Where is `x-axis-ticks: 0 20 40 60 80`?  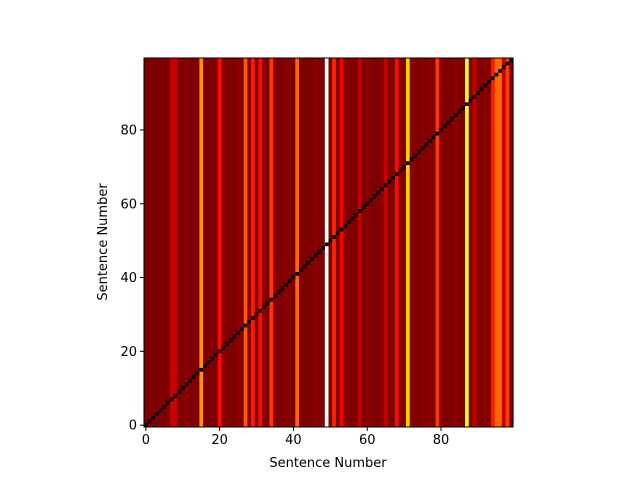 x-axis-ticks: 0 20 40 60 80 is located at coordinates (295, 437).